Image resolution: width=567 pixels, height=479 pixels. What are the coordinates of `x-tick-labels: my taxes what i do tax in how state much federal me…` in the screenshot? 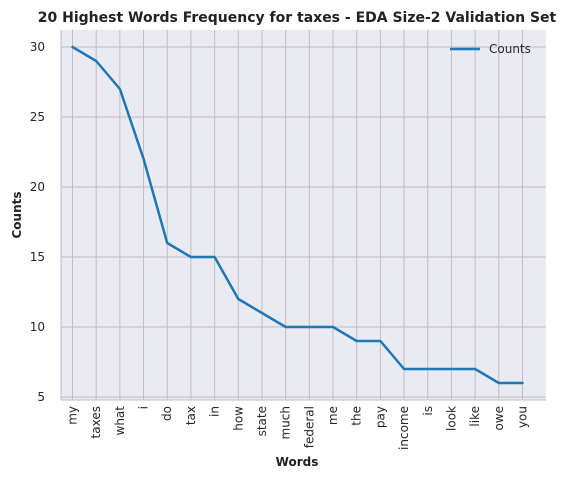 It's located at (298, 428).